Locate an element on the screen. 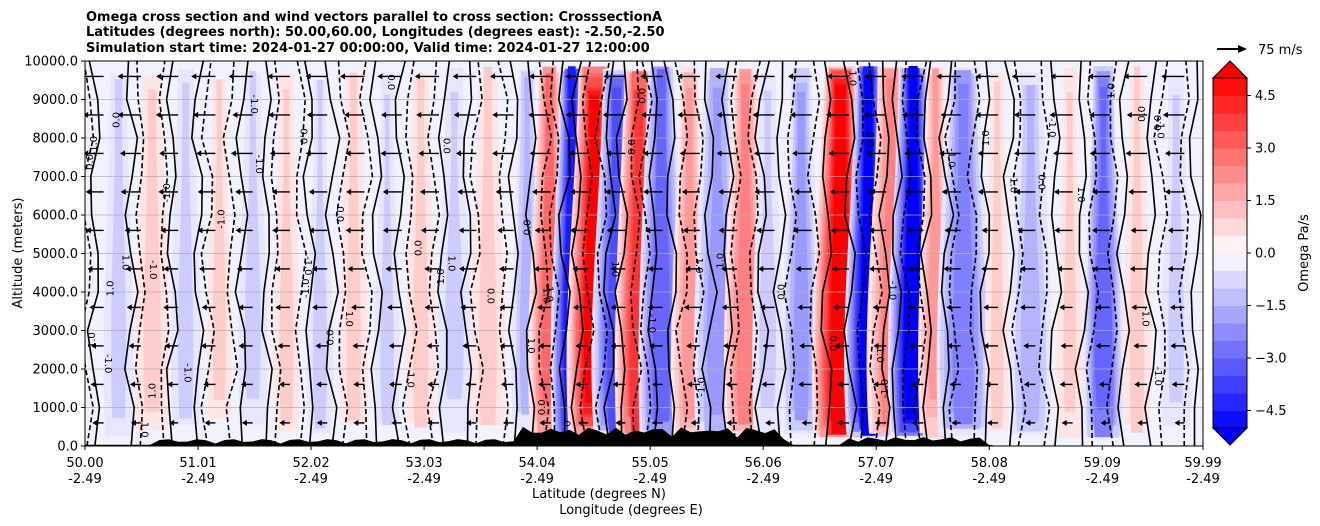  contour-label-7: 0.0 is located at coordinates (832, 343).